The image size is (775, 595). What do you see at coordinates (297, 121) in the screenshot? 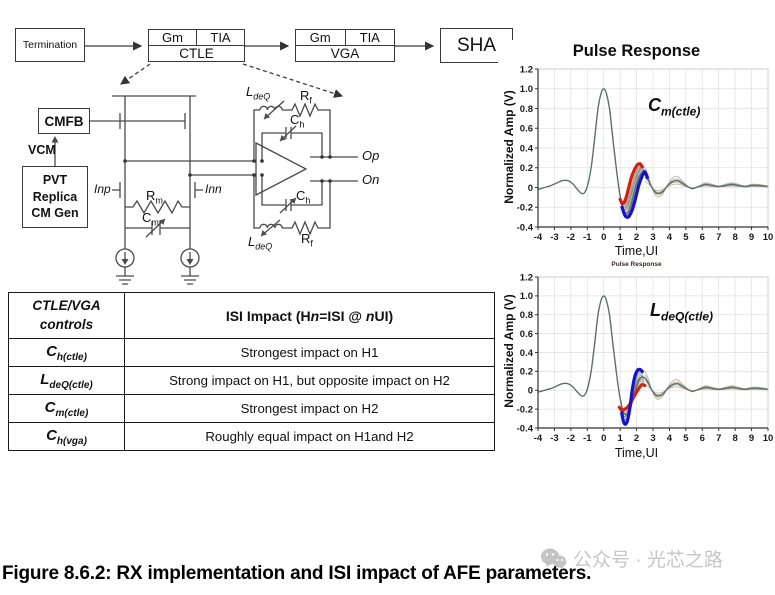
I see `ch-top-label: Ch` at bounding box center [297, 121].